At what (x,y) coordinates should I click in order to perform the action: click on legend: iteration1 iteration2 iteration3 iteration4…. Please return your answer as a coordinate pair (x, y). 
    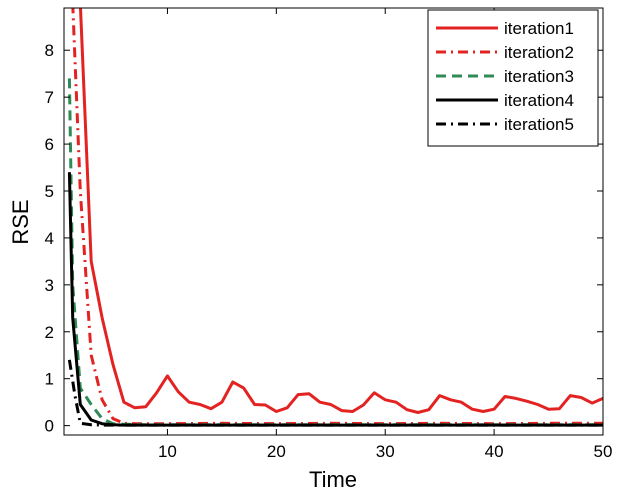
    Looking at the image, I should click on (513, 78).